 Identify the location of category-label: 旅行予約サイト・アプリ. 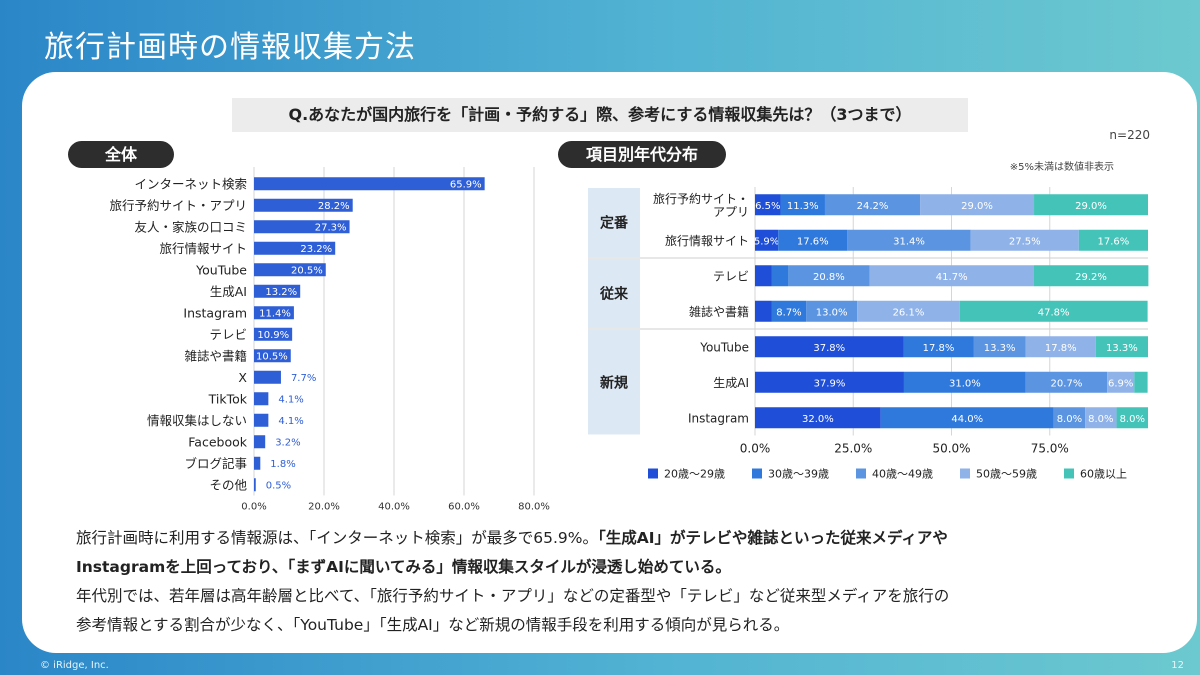
(178, 205).